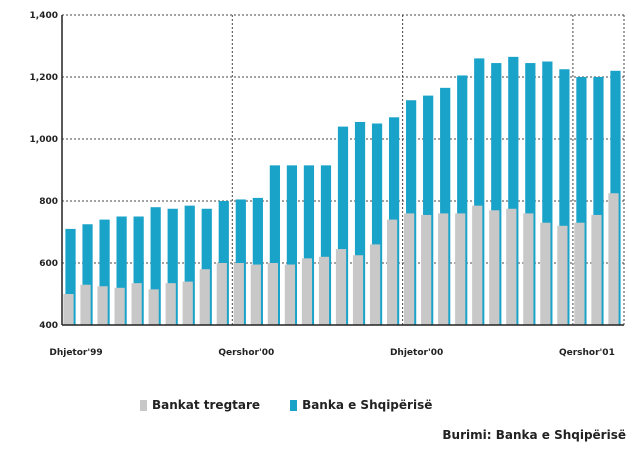 Image resolution: width=632 pixels, height=450 pixels. I want to click on legend-item-commercial: Bankat tregtare, so click(200, 405).